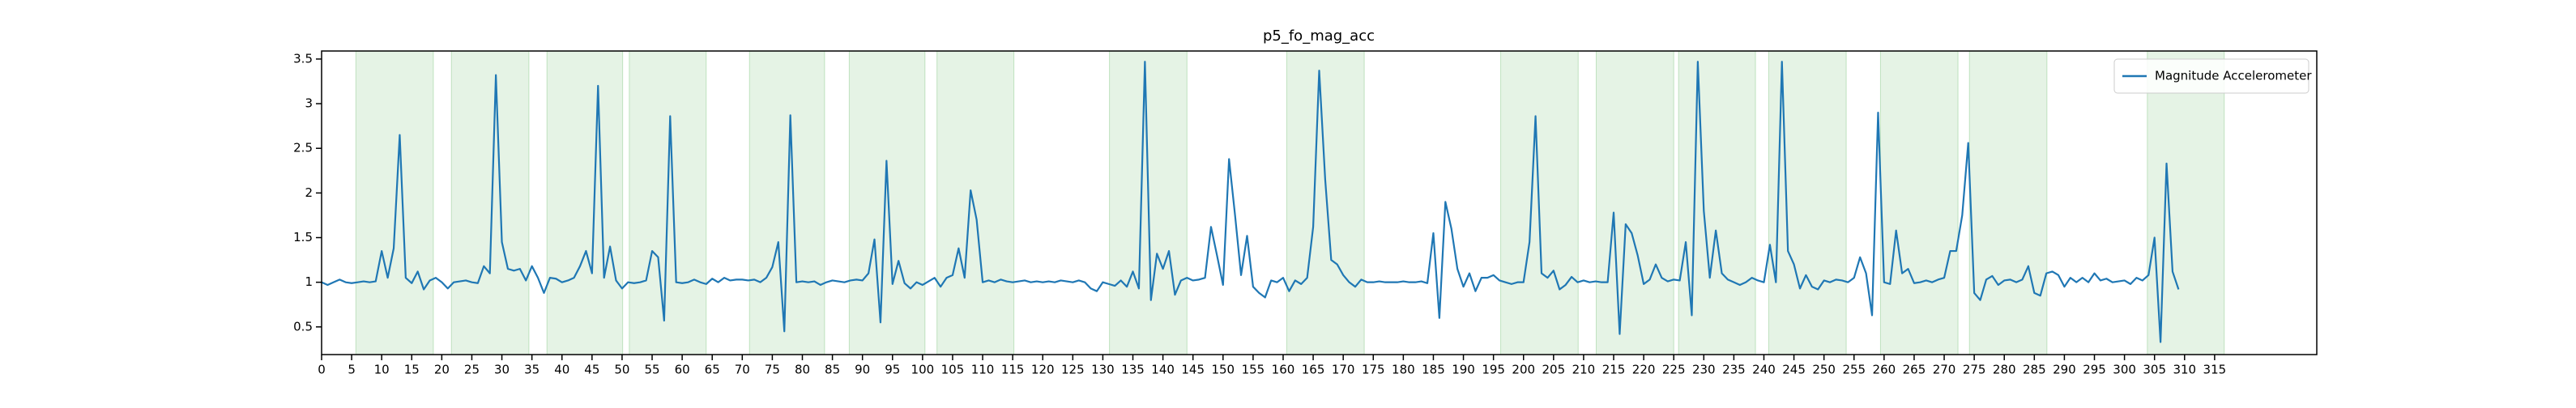 The width and height of the screenshot is (2576, 408). What do you see at coordinates (1794, 370) in the screenshot?
I see `x-tick-label: 245` at bounding box center [1794, 370].